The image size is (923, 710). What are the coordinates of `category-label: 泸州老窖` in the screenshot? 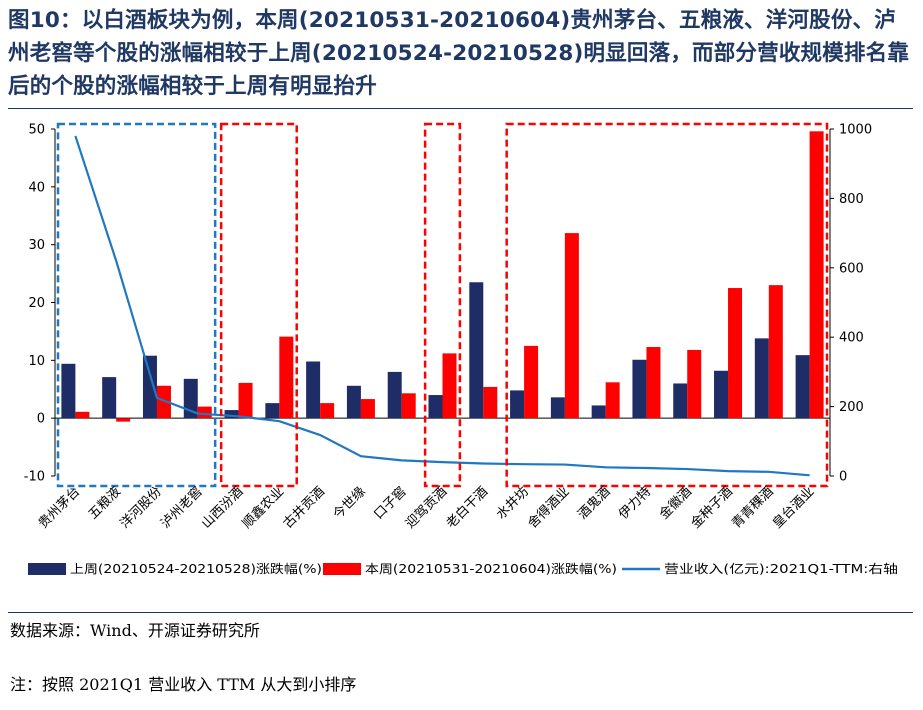 It's located at (181, 508).